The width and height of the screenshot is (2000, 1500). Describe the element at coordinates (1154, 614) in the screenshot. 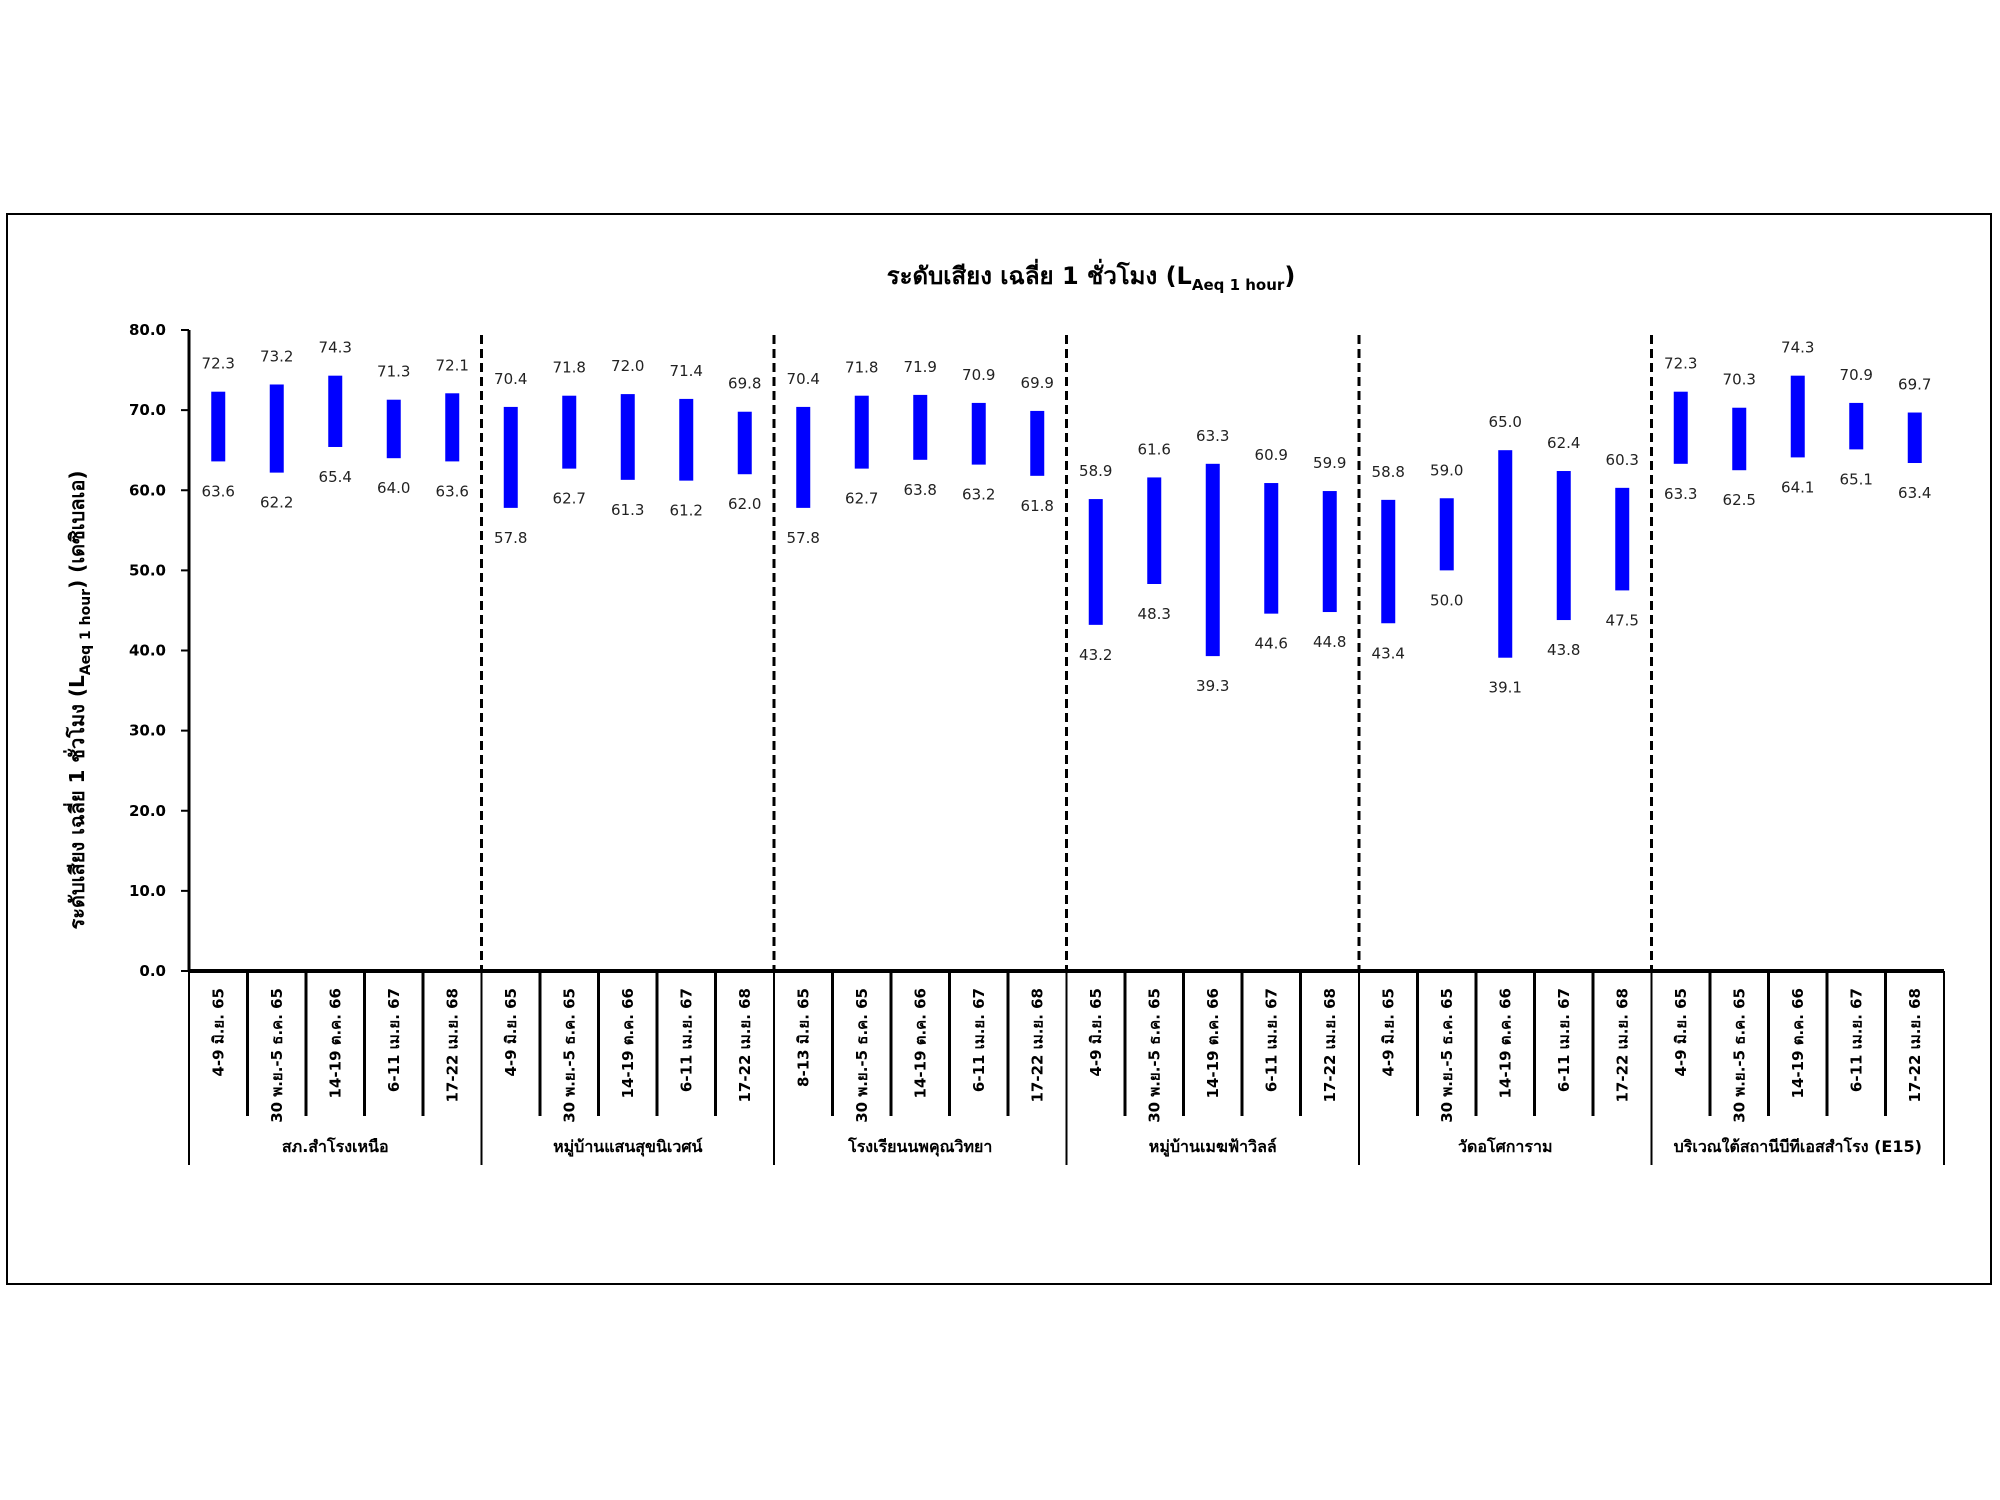

I see `min-value-label: 48.3` at that location.